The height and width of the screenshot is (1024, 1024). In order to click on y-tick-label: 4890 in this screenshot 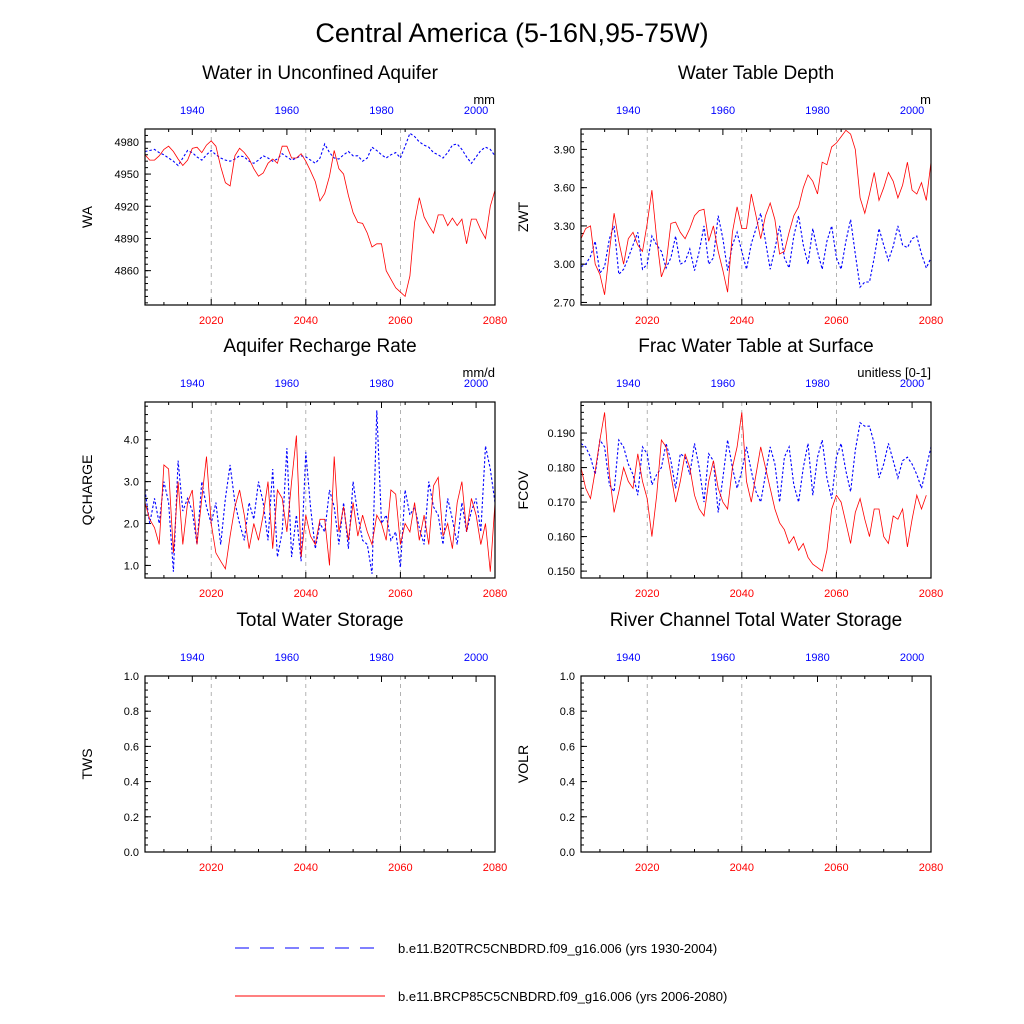, I will do `click(127, 239)`.